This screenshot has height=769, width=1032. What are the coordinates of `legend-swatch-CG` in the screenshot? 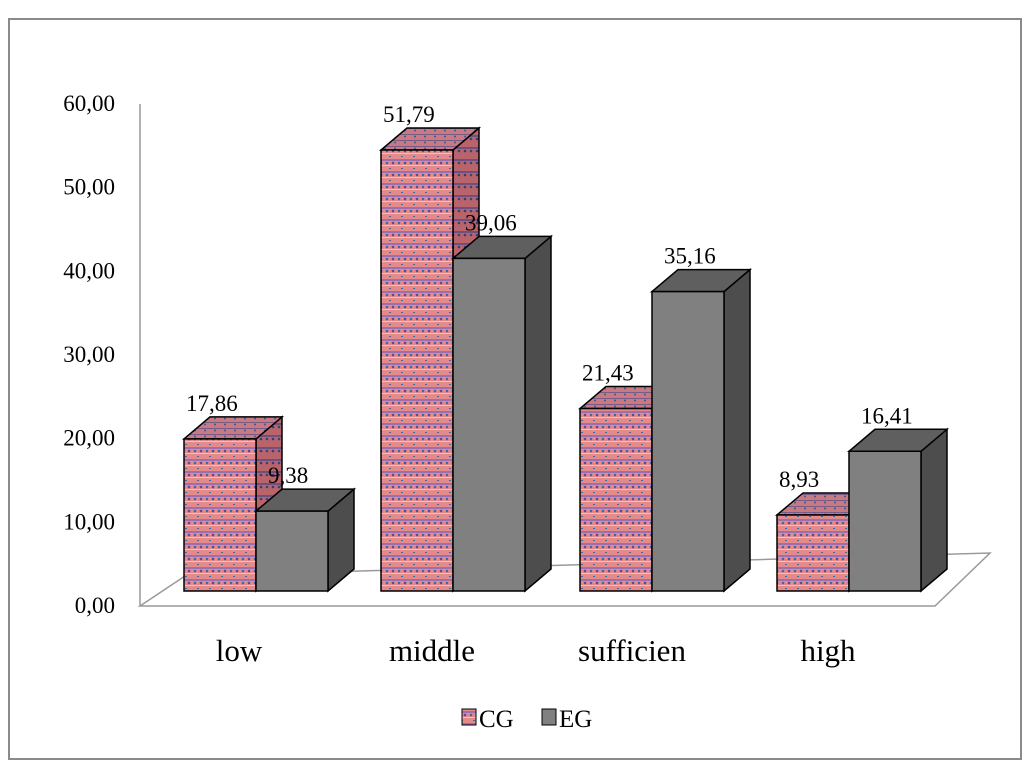 It's located at (469, 717).